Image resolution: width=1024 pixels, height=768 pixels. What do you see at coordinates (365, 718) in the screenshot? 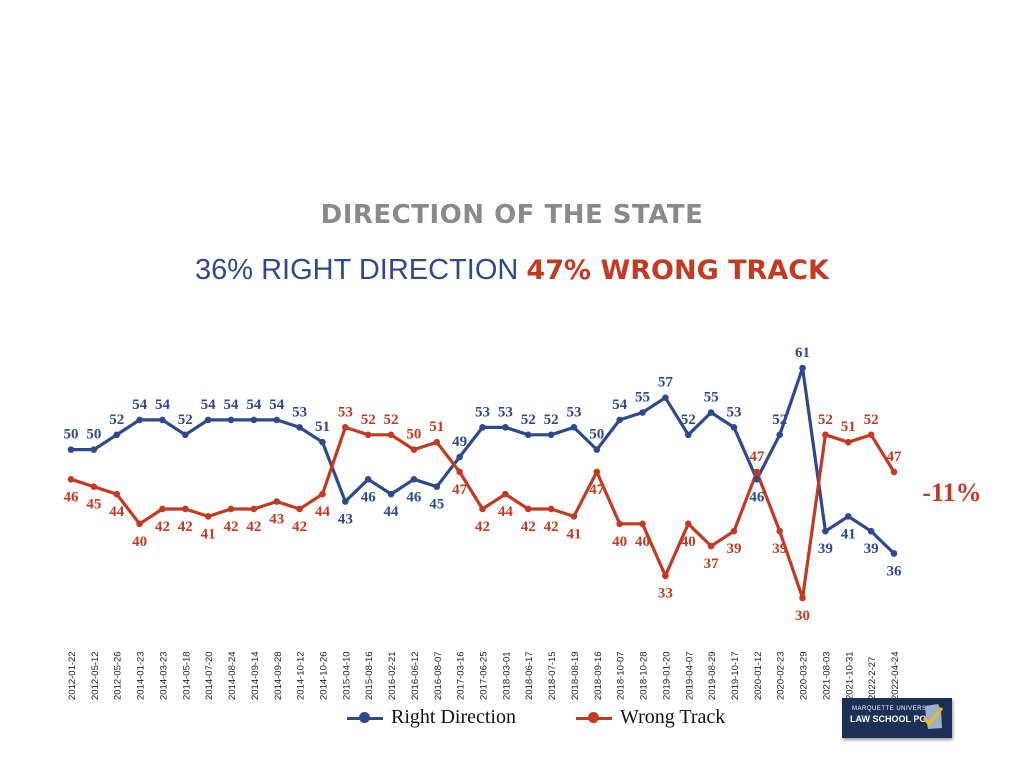
I see `legend-marker-right` at bounding box center [365, 718].